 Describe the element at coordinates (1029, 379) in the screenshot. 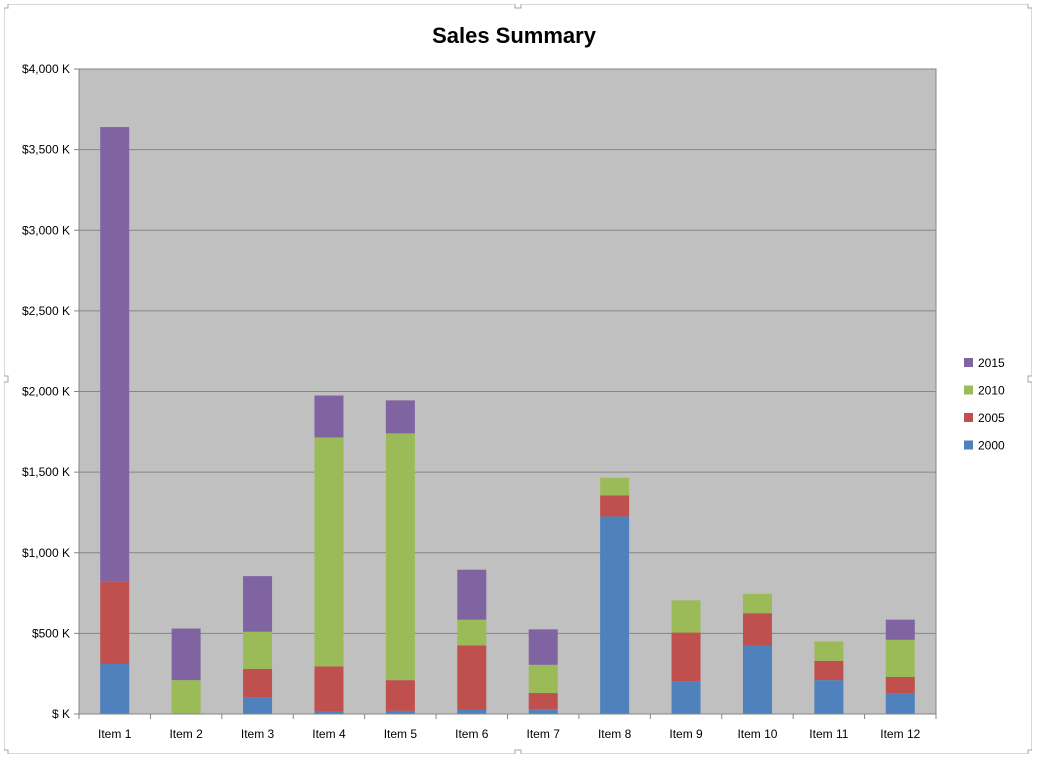

I see `resize-handle-right` at that location.